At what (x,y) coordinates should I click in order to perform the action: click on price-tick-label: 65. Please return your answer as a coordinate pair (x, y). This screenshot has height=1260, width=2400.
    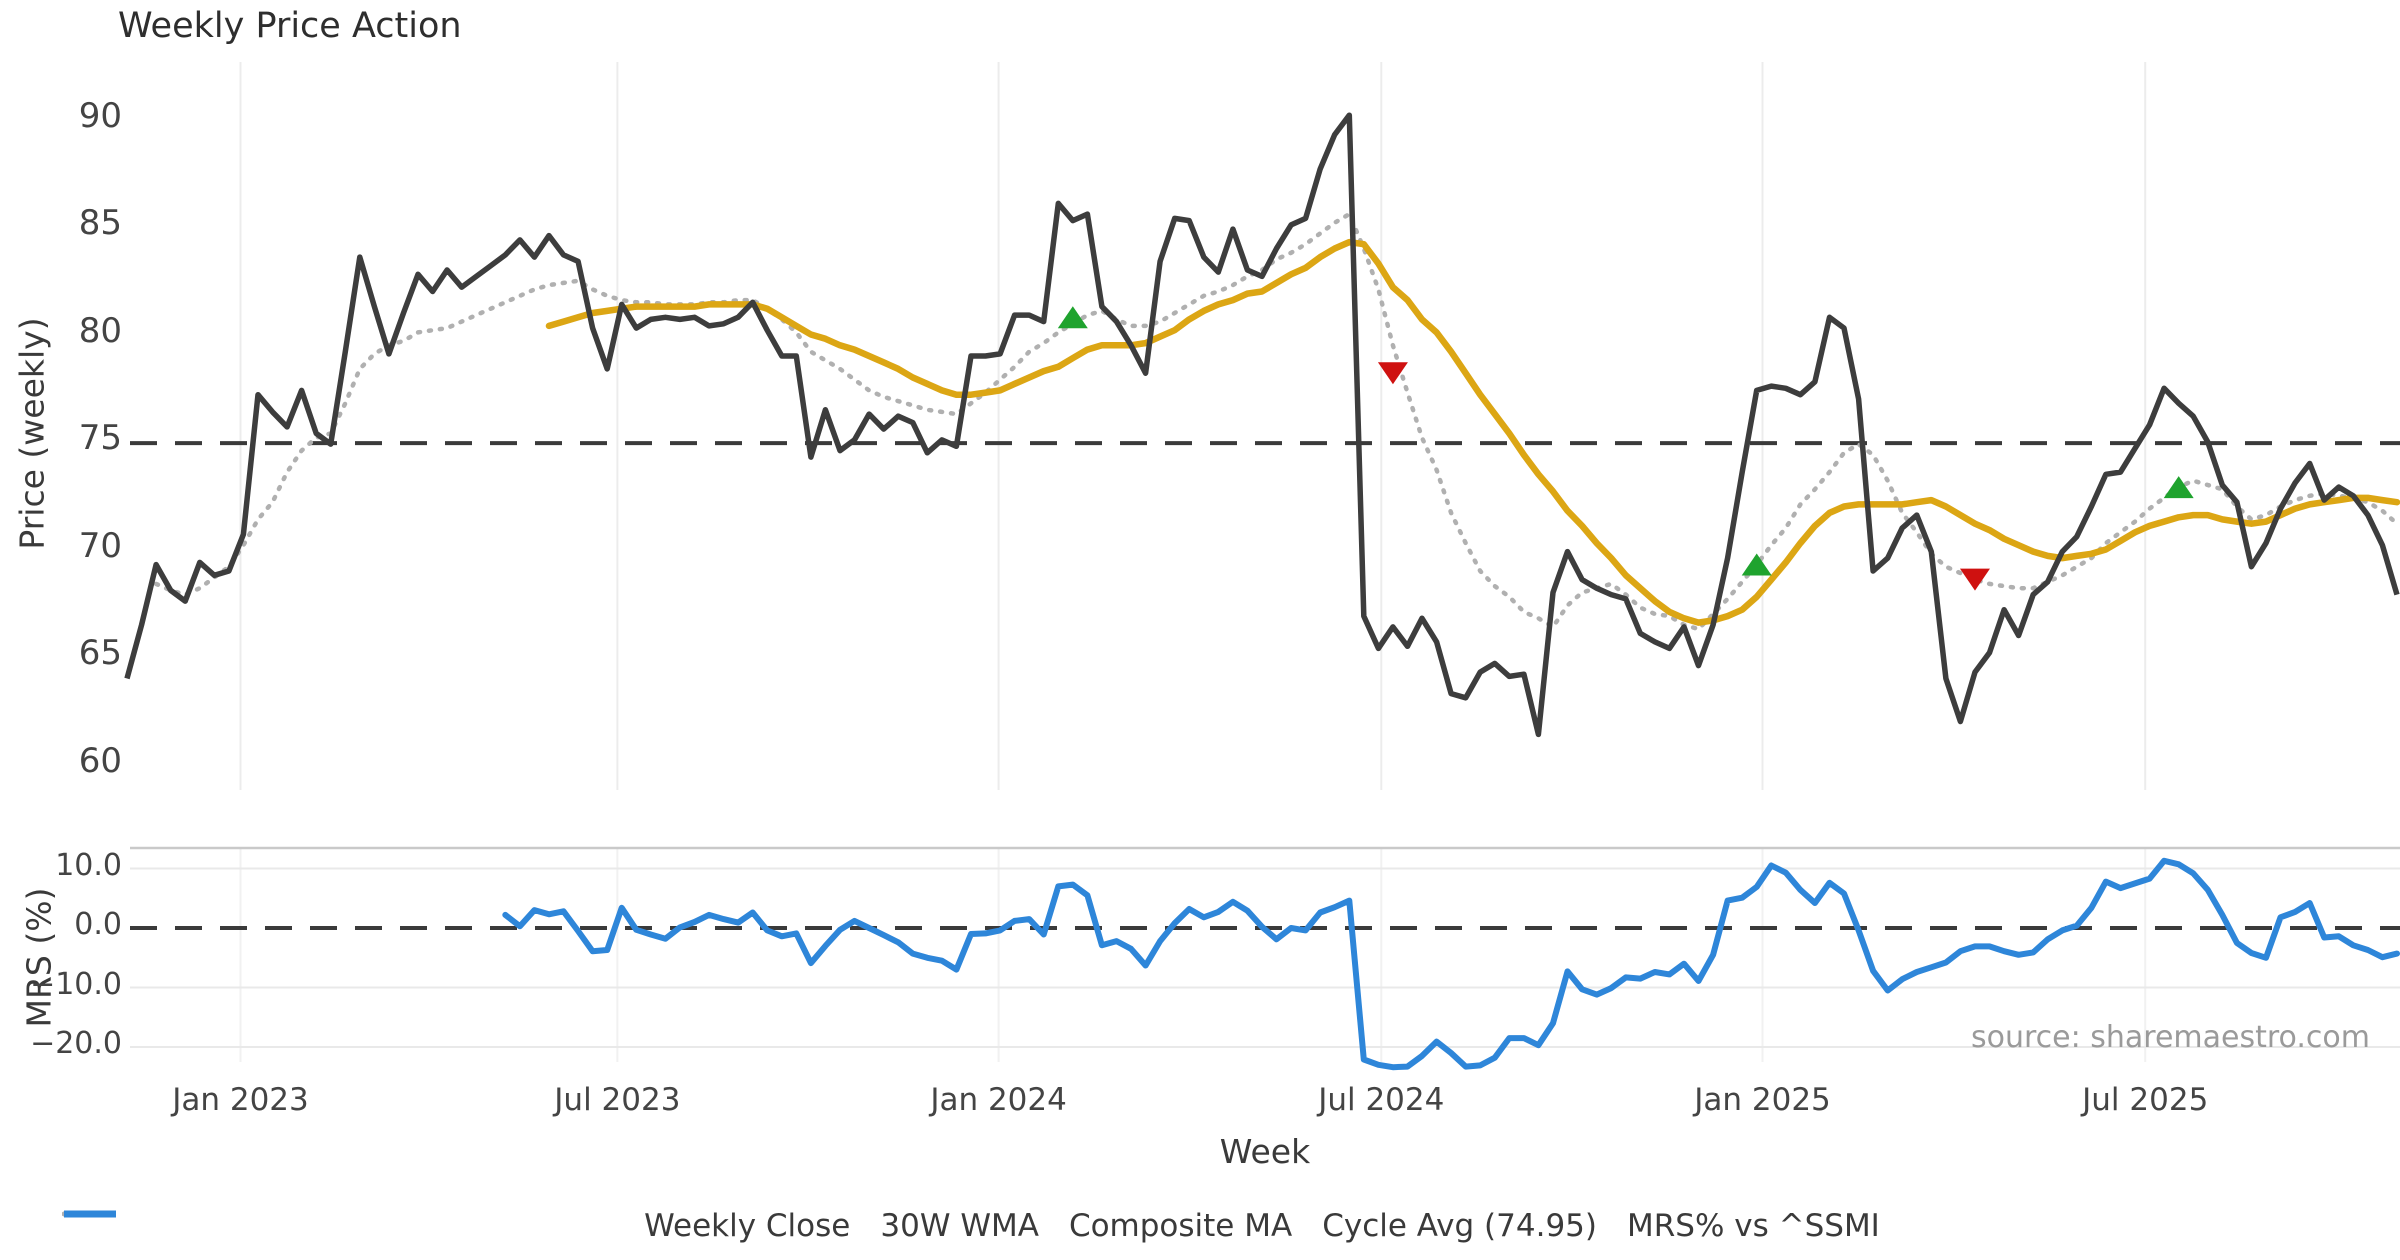
    Looking at the image, I should click on (100, 653).